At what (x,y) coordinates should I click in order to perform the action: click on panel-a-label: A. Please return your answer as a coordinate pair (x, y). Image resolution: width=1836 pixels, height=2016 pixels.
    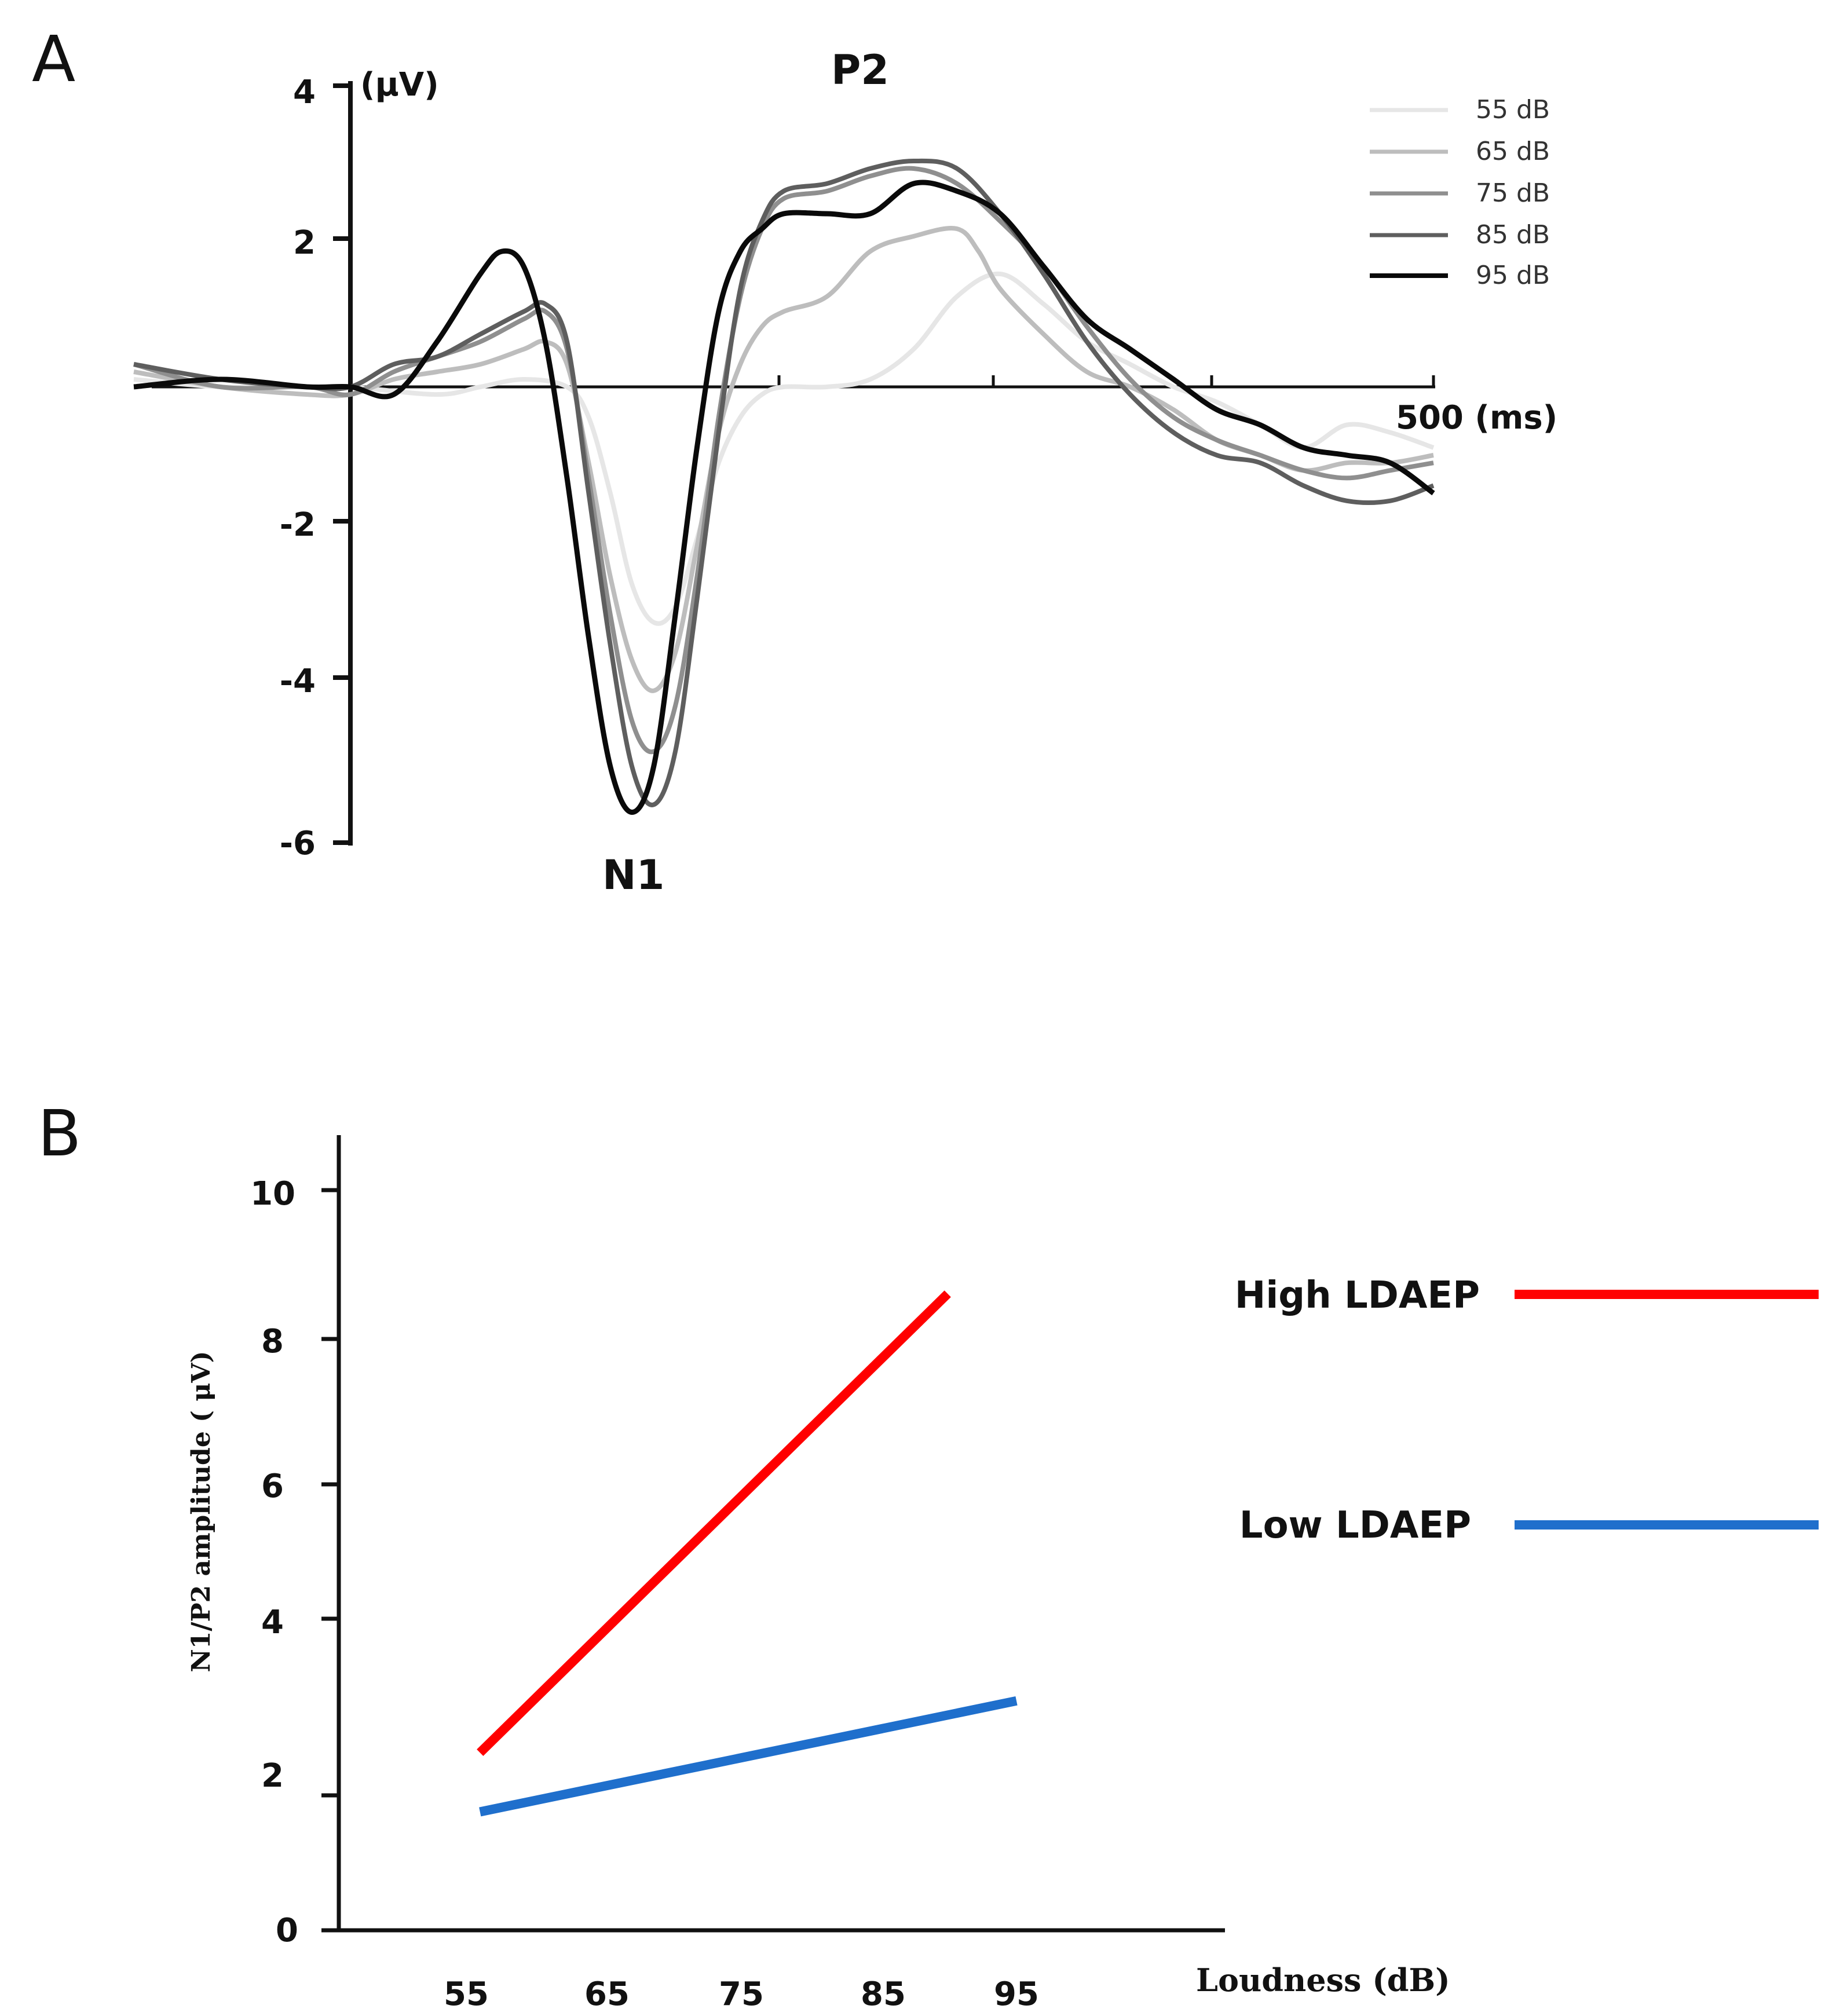
    Looking at the image, I should click on (53, 59).